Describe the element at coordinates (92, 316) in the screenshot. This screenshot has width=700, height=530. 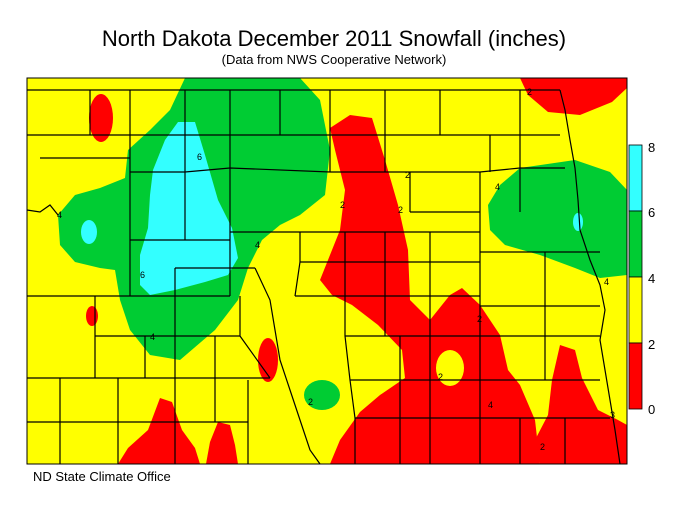
I see `red-spot-west` at that location.